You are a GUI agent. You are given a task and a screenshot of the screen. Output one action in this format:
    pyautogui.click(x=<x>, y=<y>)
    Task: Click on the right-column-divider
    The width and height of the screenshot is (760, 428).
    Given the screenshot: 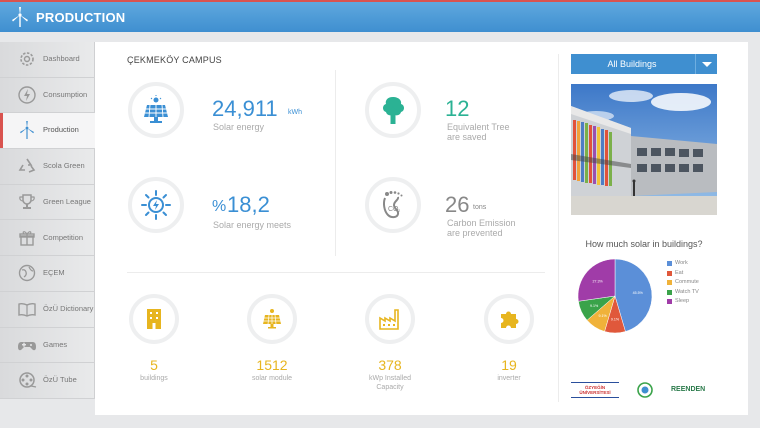 What is the action you would take?
    pyautogui.click(x=558, y=228)
    